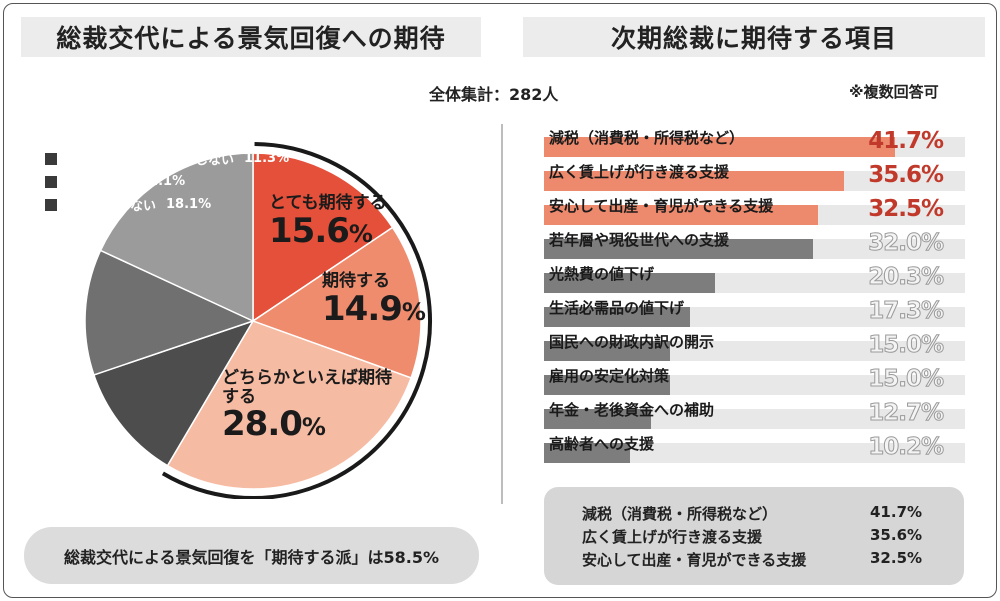  I want to click on summary-item-label: 広く賃上げが行き渡る支援, so click(672, 537).